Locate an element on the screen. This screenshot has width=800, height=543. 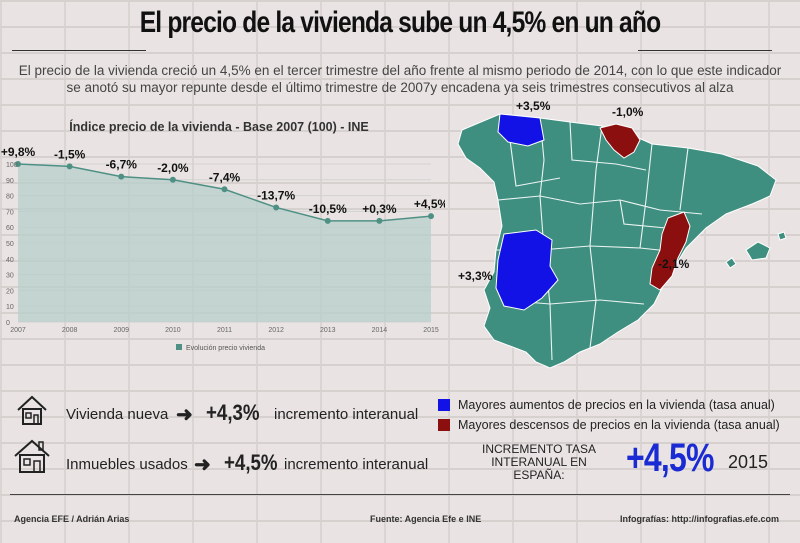
x-tick-label: 2014 is located at coordinates (380, 330).